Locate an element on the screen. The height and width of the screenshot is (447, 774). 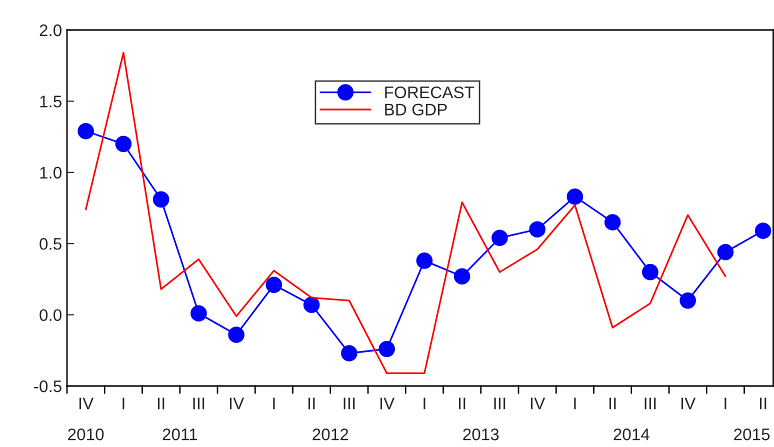
y-tick-label: 0.0 is located at coordinates (51, 315).